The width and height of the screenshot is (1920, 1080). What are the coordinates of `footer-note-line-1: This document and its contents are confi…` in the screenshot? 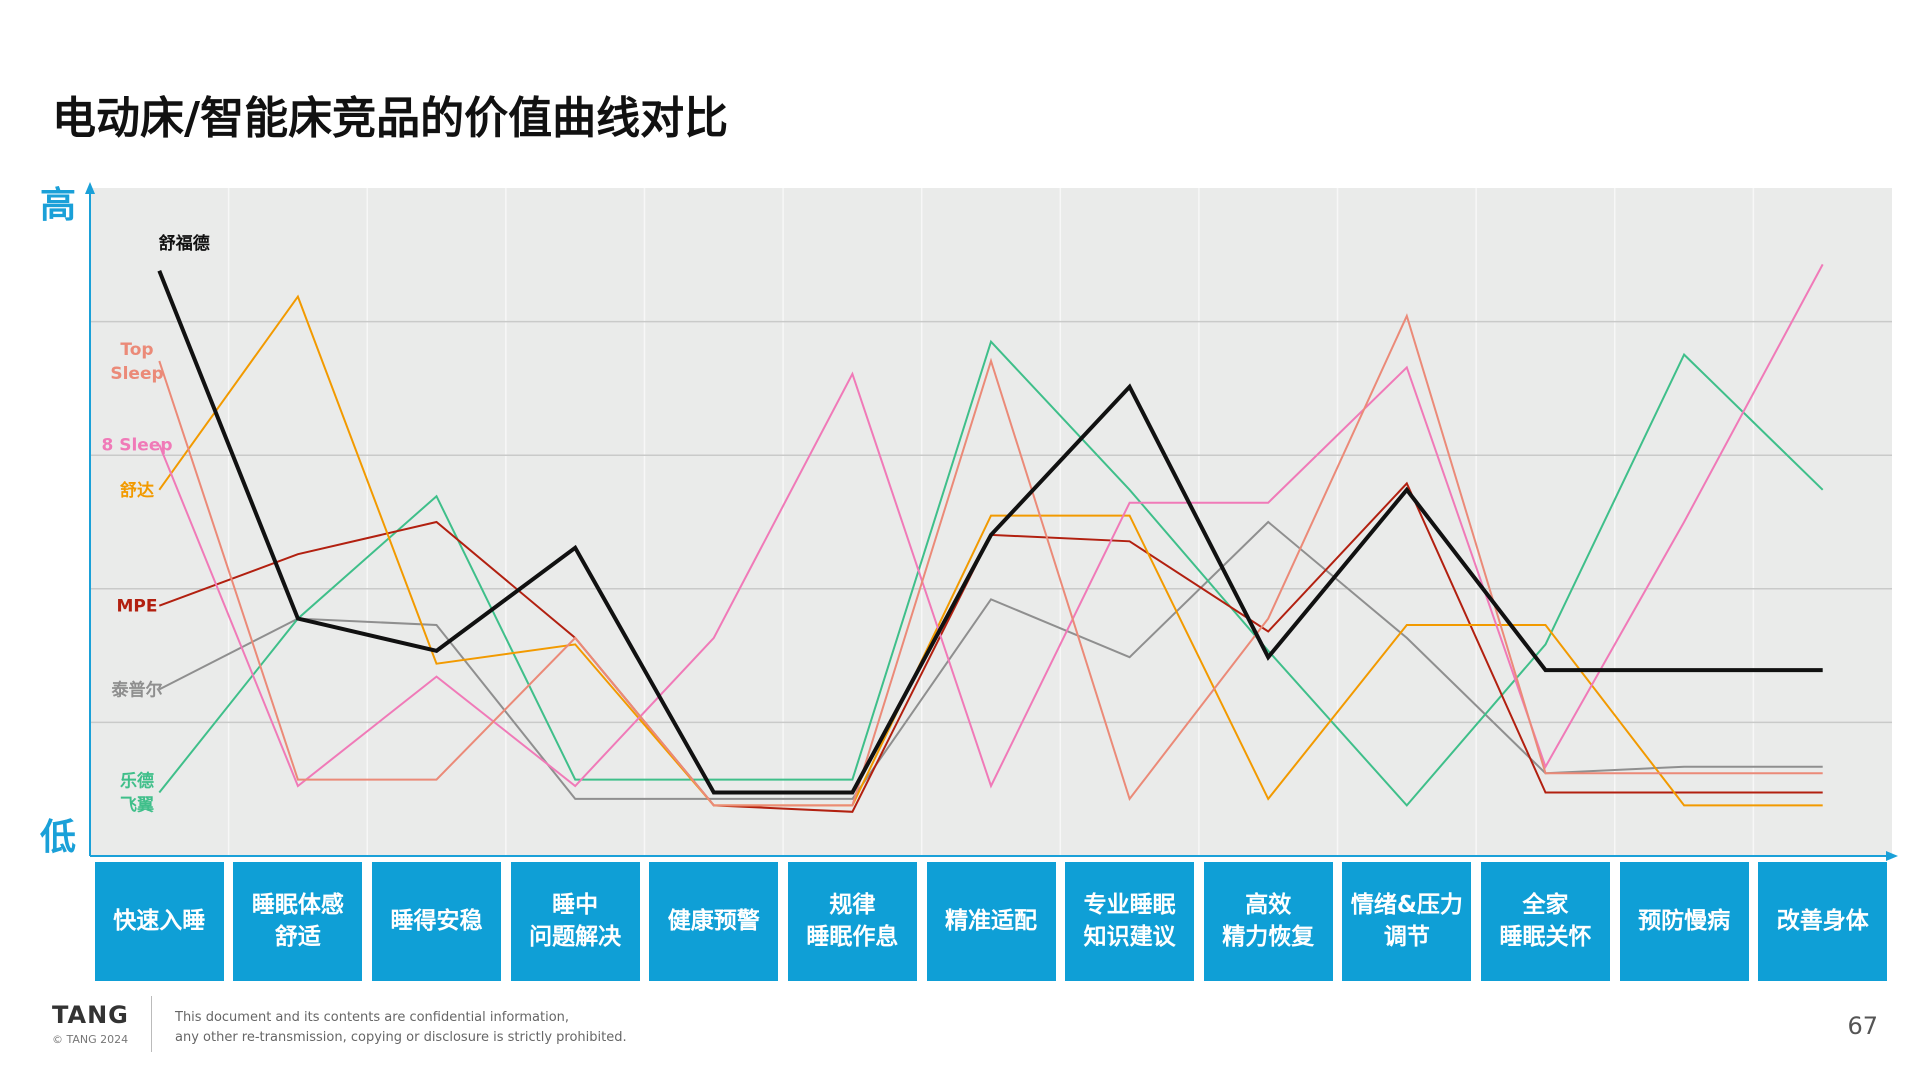 It's located at (372, 1017).